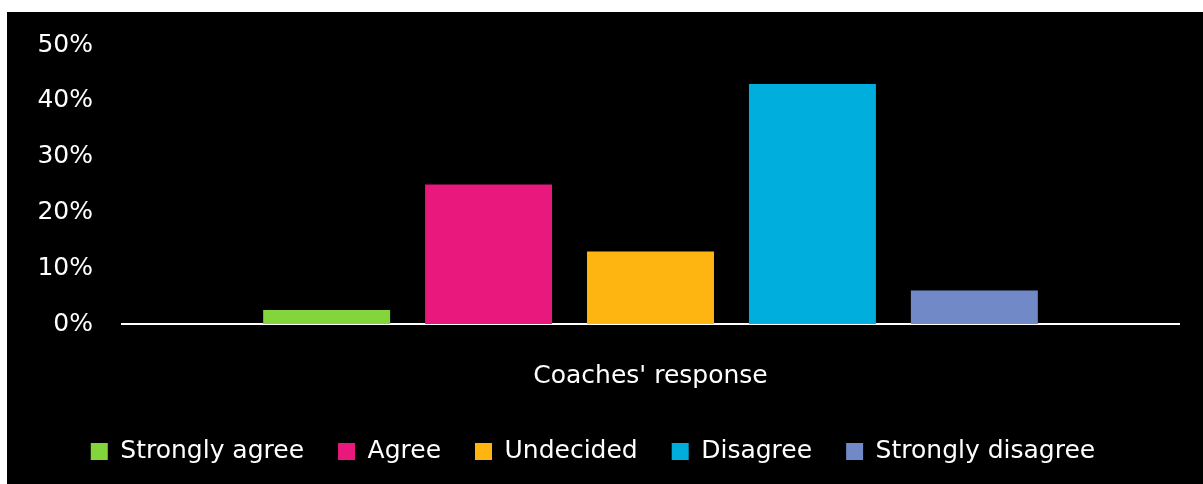  What do you see at coordinates (65, 155) in the screenshot?
I see `y-tick-label: 30%` at bounding box center [65, 155].